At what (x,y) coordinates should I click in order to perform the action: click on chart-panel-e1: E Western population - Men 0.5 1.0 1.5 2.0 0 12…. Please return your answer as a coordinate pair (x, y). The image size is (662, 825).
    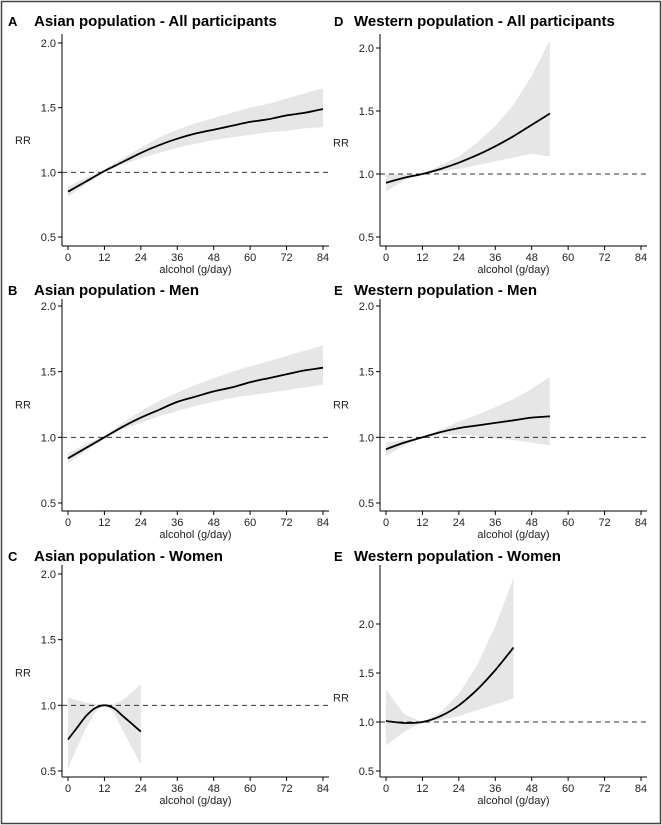
    Looking at the image, I should click on (490, 411).